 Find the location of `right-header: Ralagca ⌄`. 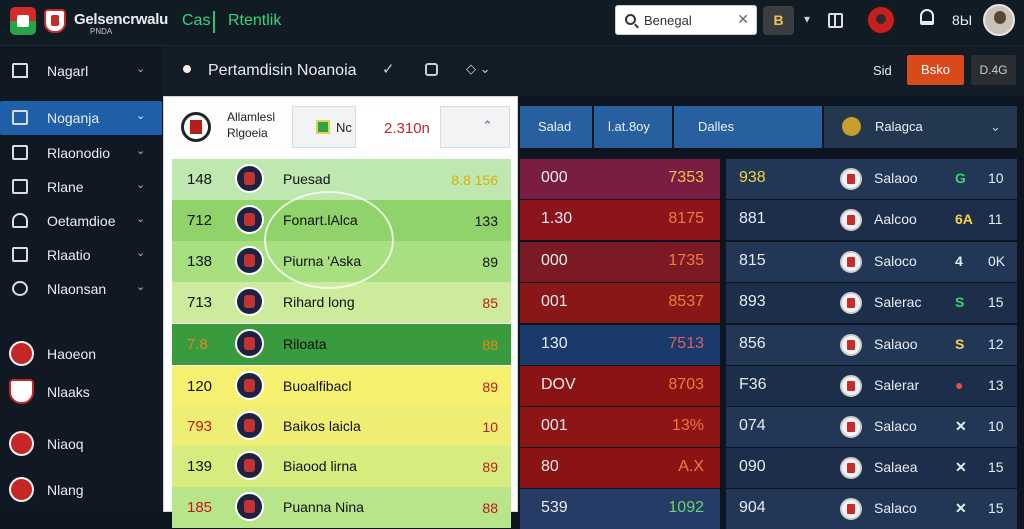

right-header: Ralagca ⌄ is located at coordinates (920, 127).